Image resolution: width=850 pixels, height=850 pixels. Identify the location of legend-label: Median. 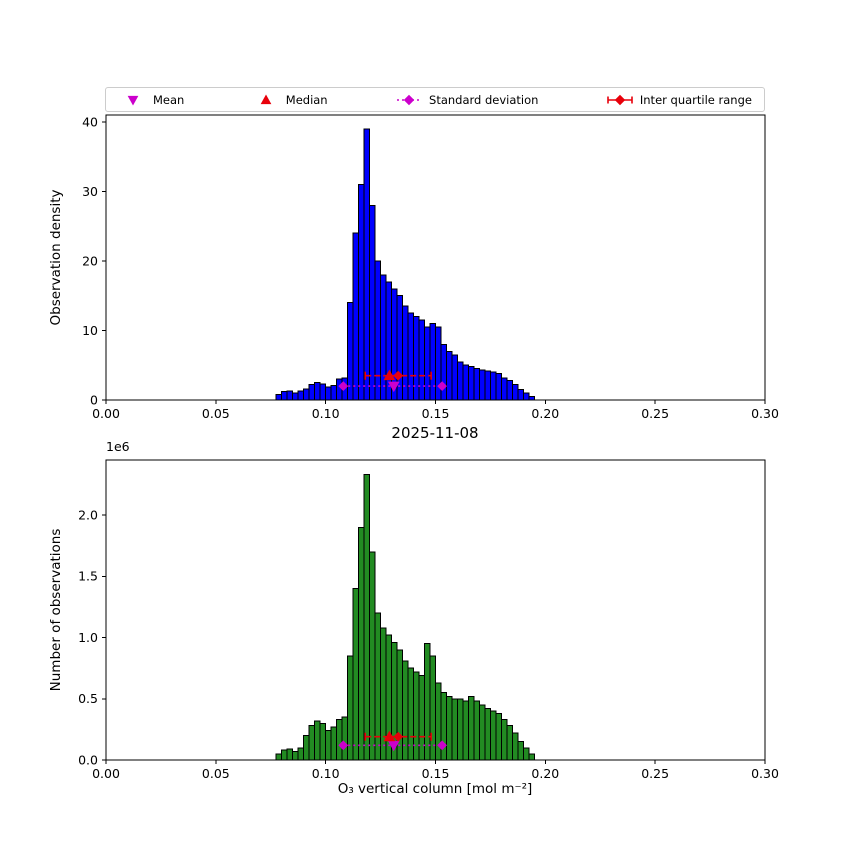
(306, 99).